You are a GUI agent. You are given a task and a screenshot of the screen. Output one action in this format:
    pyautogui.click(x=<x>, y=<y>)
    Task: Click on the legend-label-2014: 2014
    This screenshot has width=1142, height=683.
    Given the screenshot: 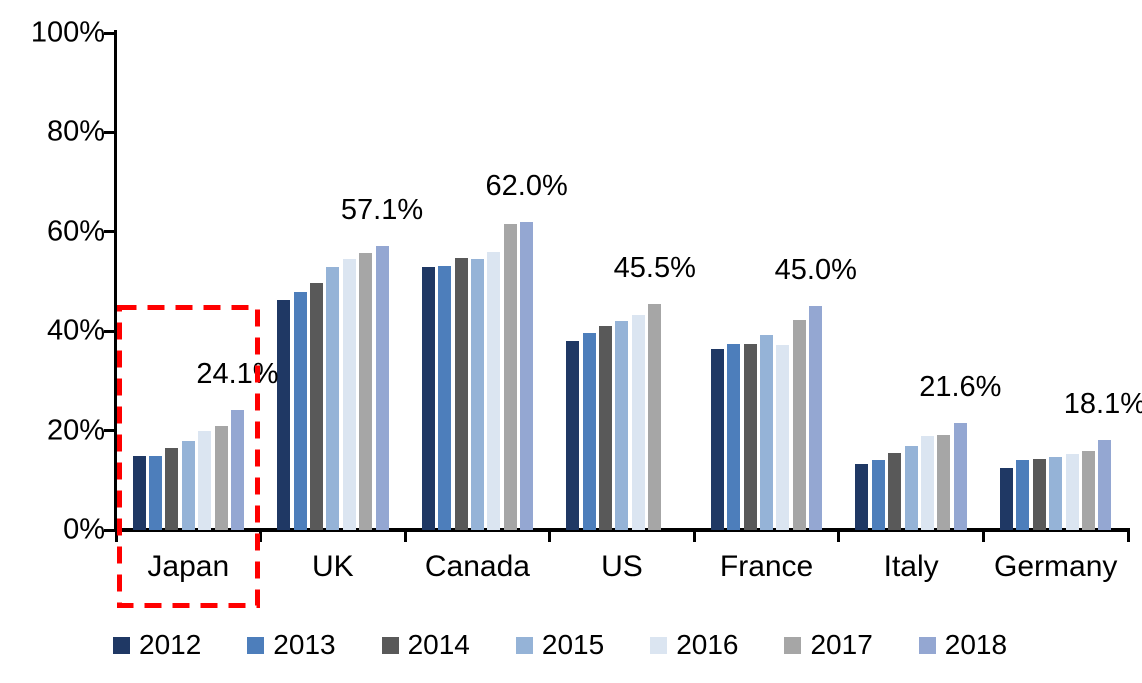 What is the action you would take?
    pyautogui.click(x=438, y=644)
    